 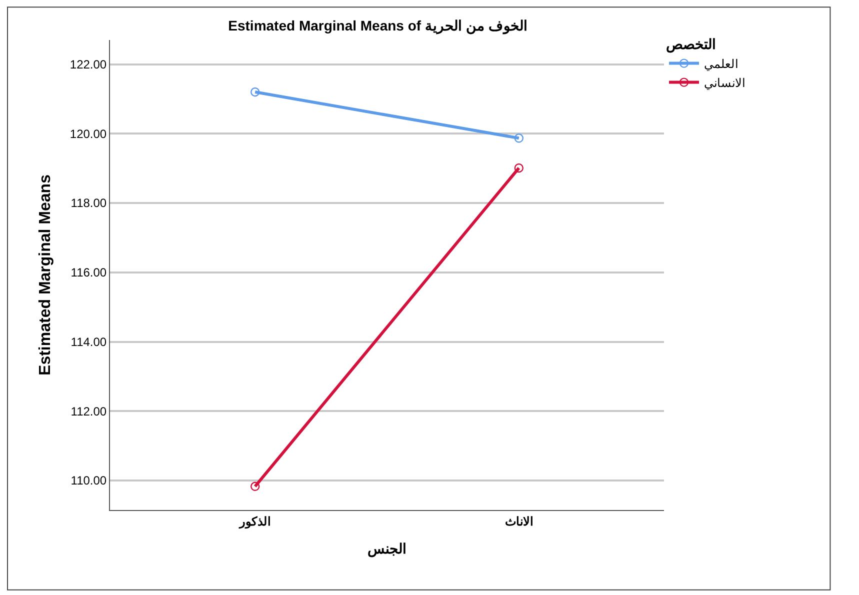 What do you see at coordinates (88, 203) in the screenshot?
I see `y-tick-label: 118.00` at bounding box center [88, 203].